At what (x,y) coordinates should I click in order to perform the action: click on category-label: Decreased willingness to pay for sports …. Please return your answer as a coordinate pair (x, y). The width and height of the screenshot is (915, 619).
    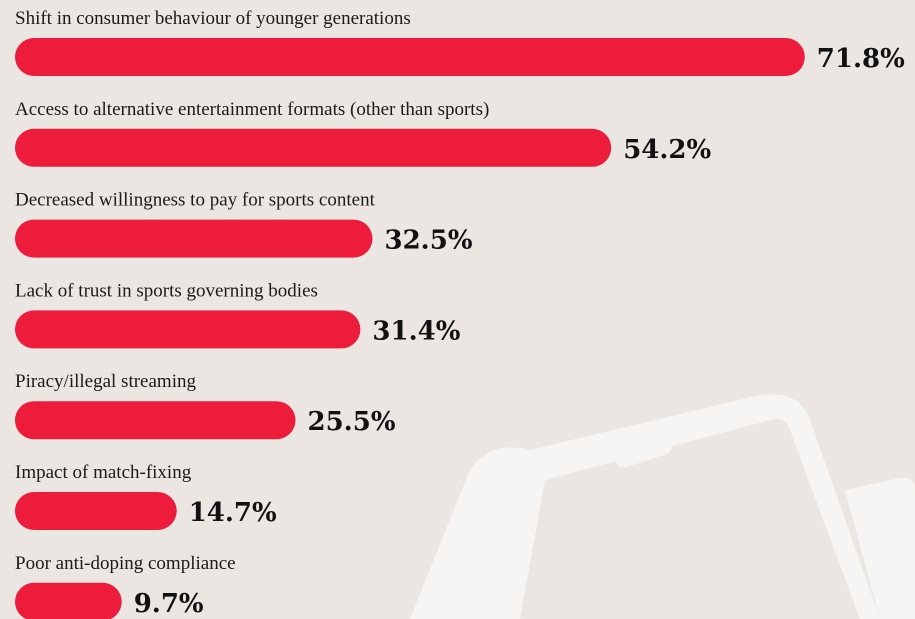
    Looking at the image, I should click on (195, 200).